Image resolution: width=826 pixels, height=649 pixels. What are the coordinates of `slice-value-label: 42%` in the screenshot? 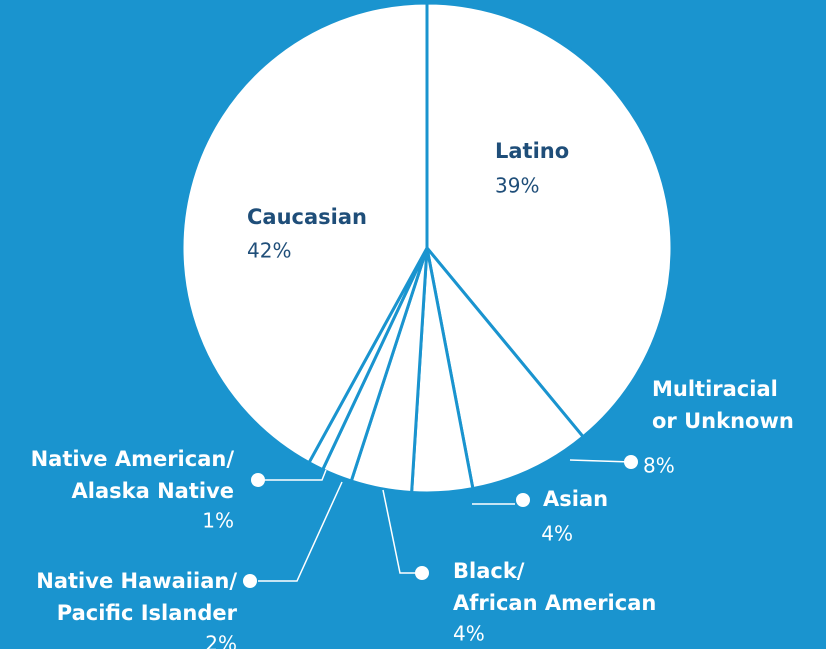 It's located at (269, 251).